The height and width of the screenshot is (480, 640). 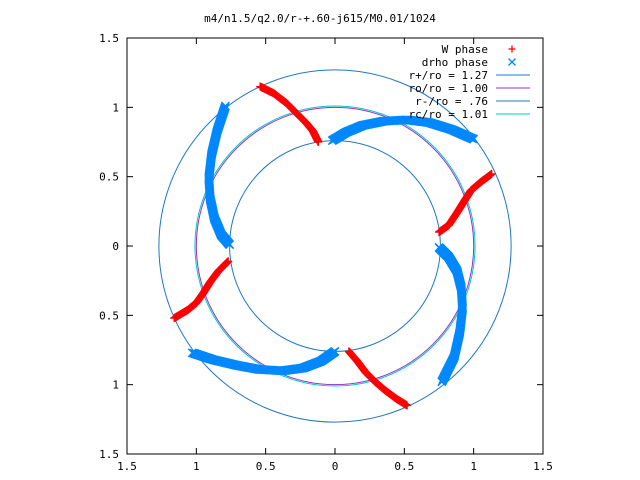 I want to click on x-tick-label: 0, so click(x=335, y=466).